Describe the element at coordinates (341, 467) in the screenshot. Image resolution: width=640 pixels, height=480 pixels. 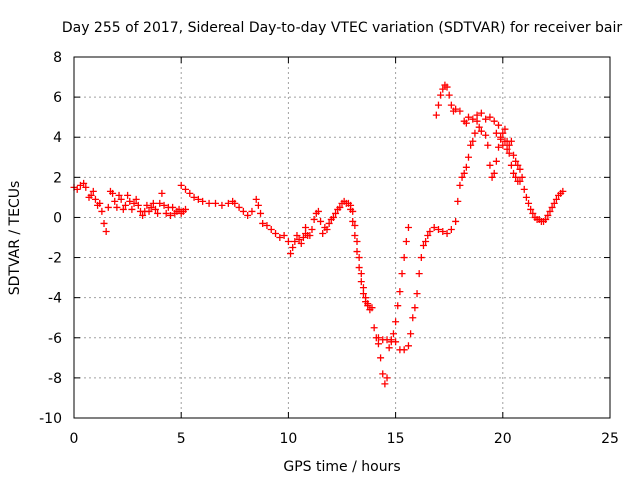
I see `x-axis-label: GPS time / hours` at that location.